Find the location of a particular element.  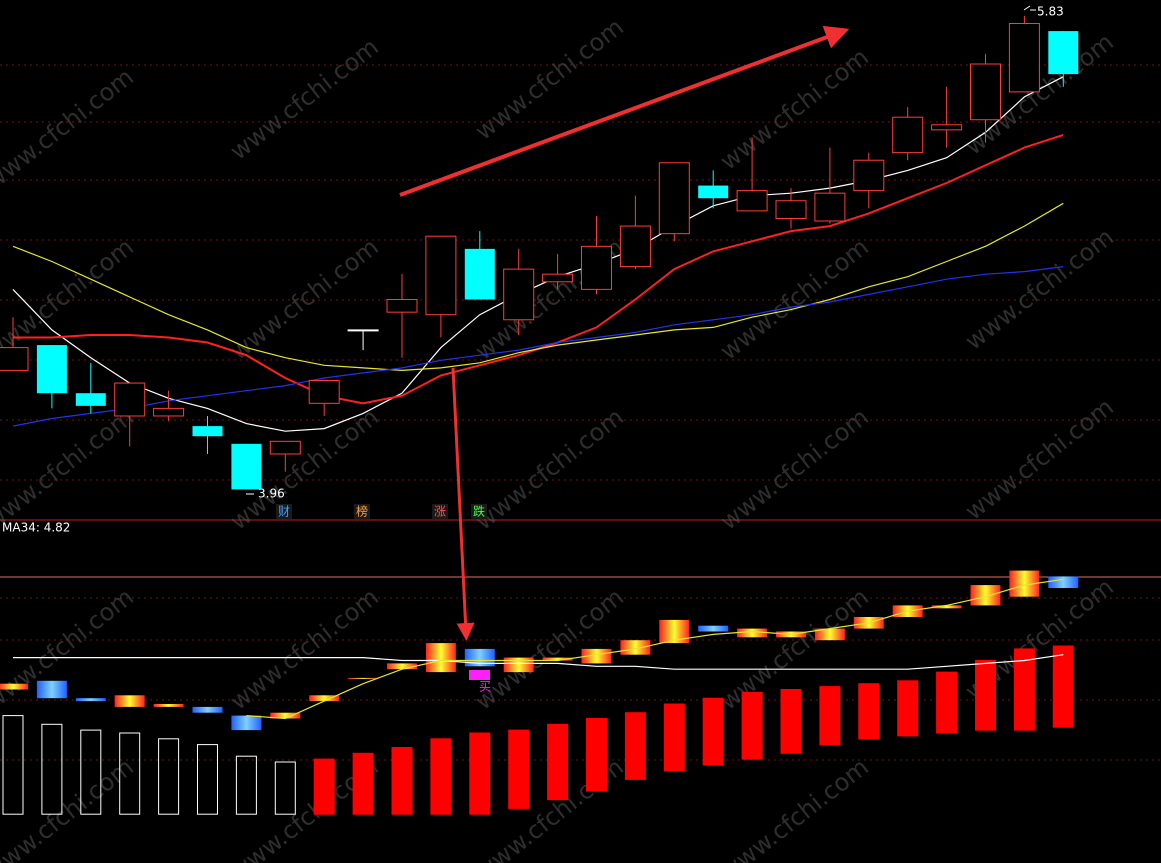

indicator-label: MA34: 4.82 is located at coordinates (36, 528).